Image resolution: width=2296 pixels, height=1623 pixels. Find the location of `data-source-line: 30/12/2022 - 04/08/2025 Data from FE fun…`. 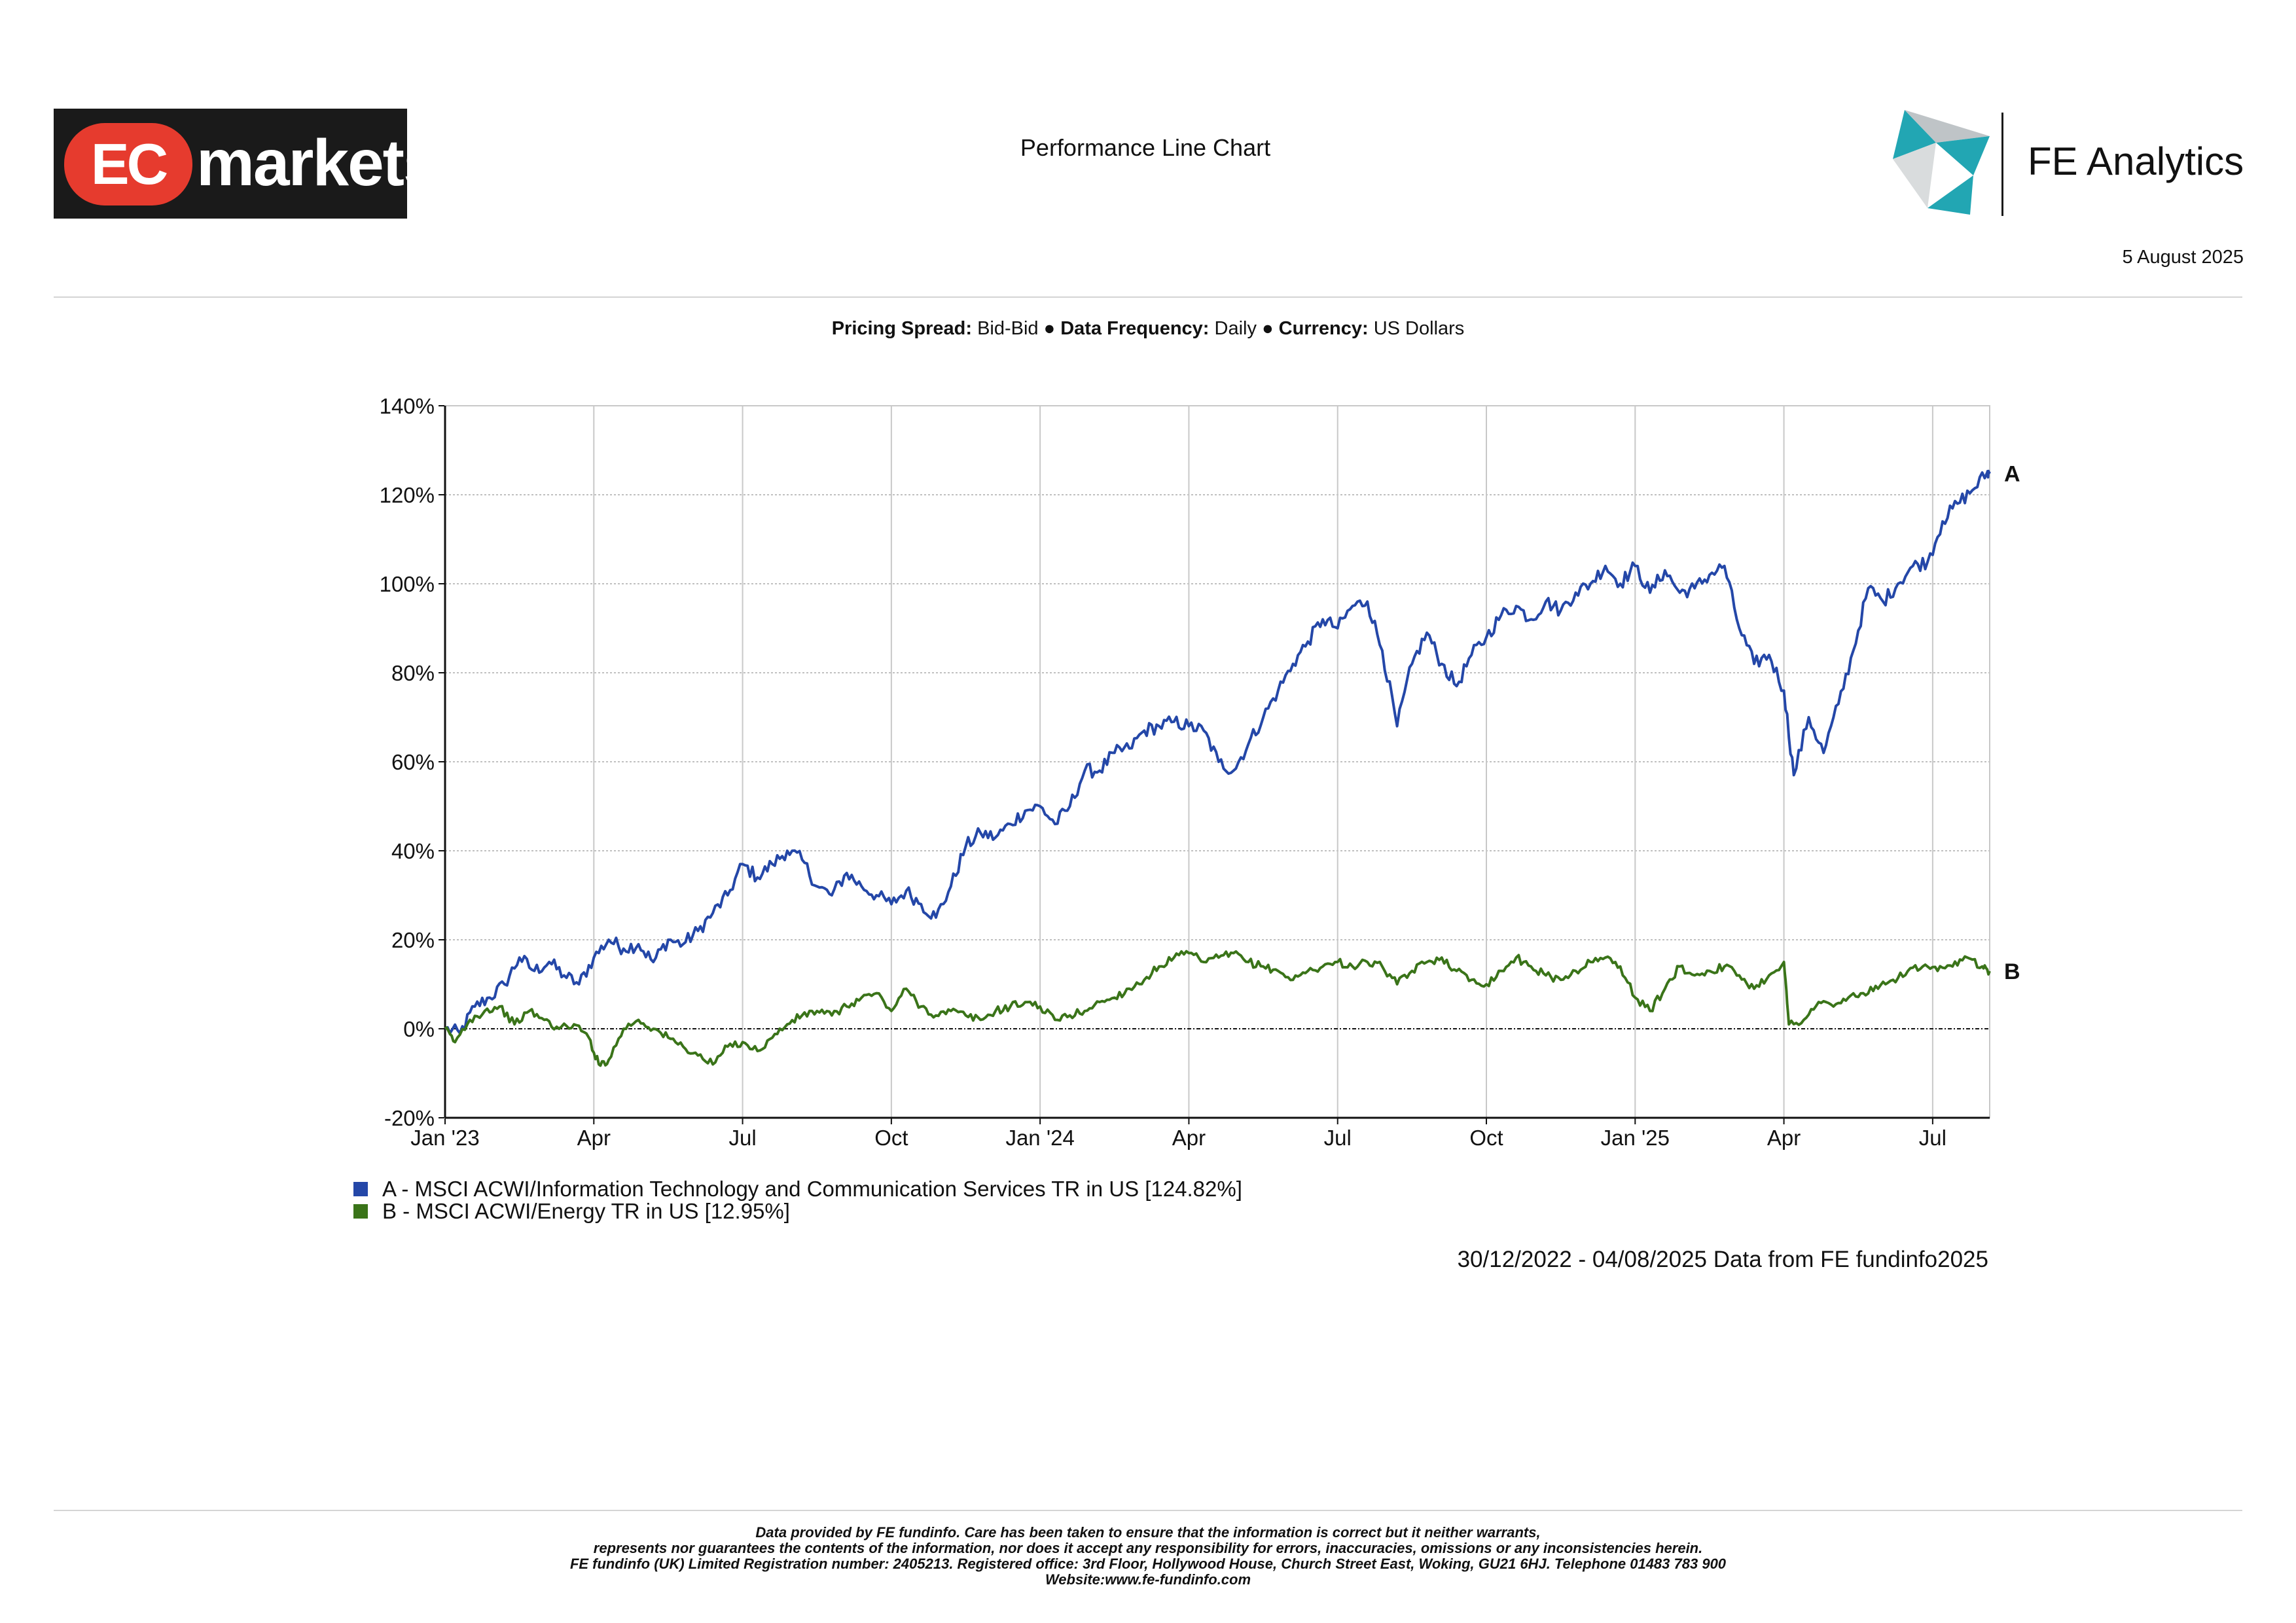

data-source-line: 30/12/2022 - 04/08/2025 Data from FE fun… is located at coordinates (1722, 1259).